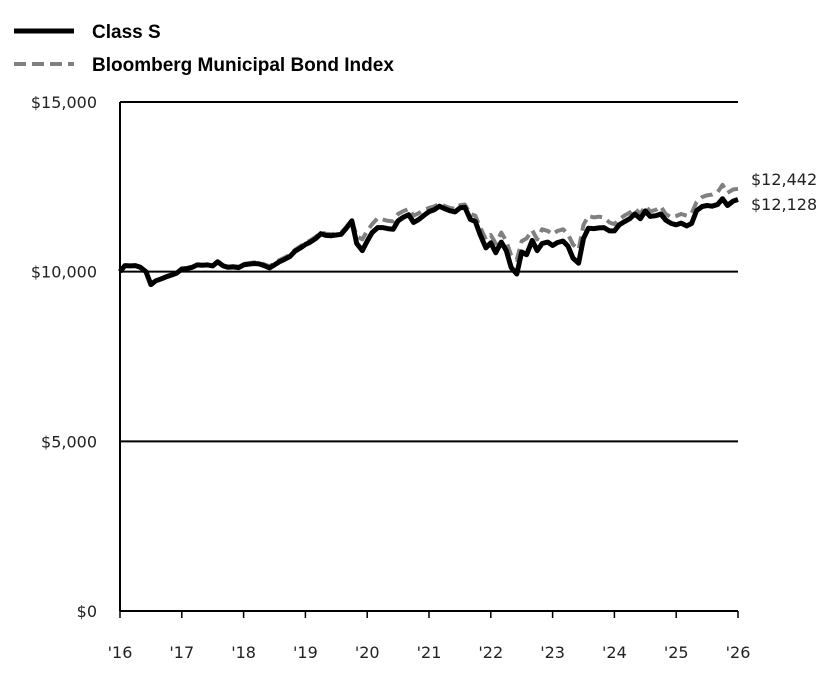 This screenshot has width=840, height=696. I want to click on legend-label-class-s: Class S, so click(126, 32).